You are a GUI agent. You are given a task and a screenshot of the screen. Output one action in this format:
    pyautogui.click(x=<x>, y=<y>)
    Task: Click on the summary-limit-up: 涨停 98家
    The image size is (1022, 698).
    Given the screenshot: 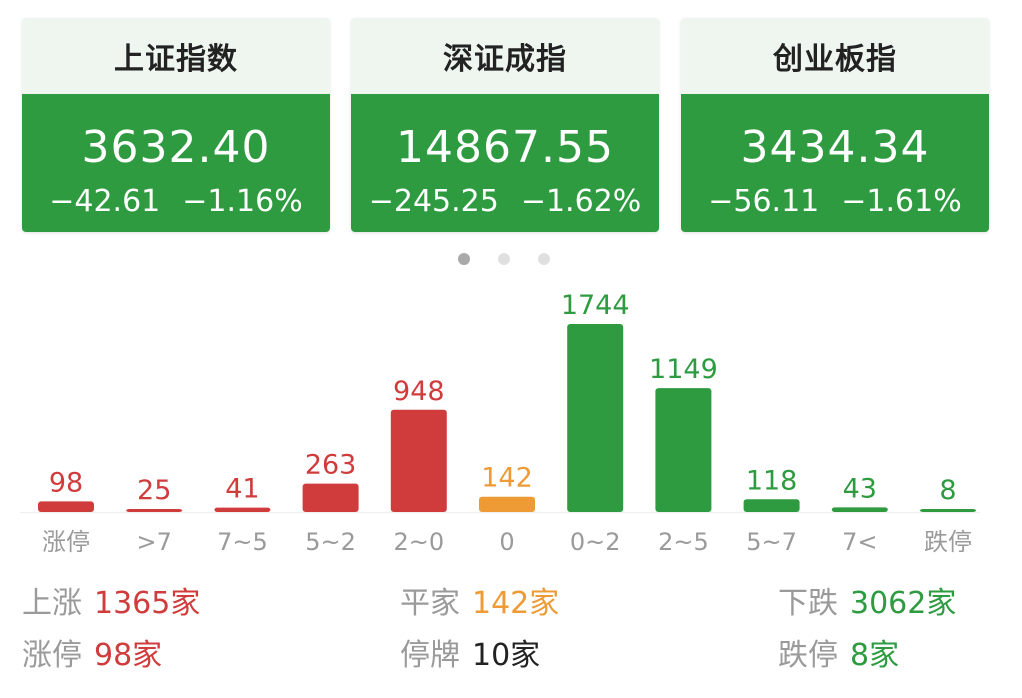 What is the action you would take?
    pyautogui.click(x=92, y=656)
    